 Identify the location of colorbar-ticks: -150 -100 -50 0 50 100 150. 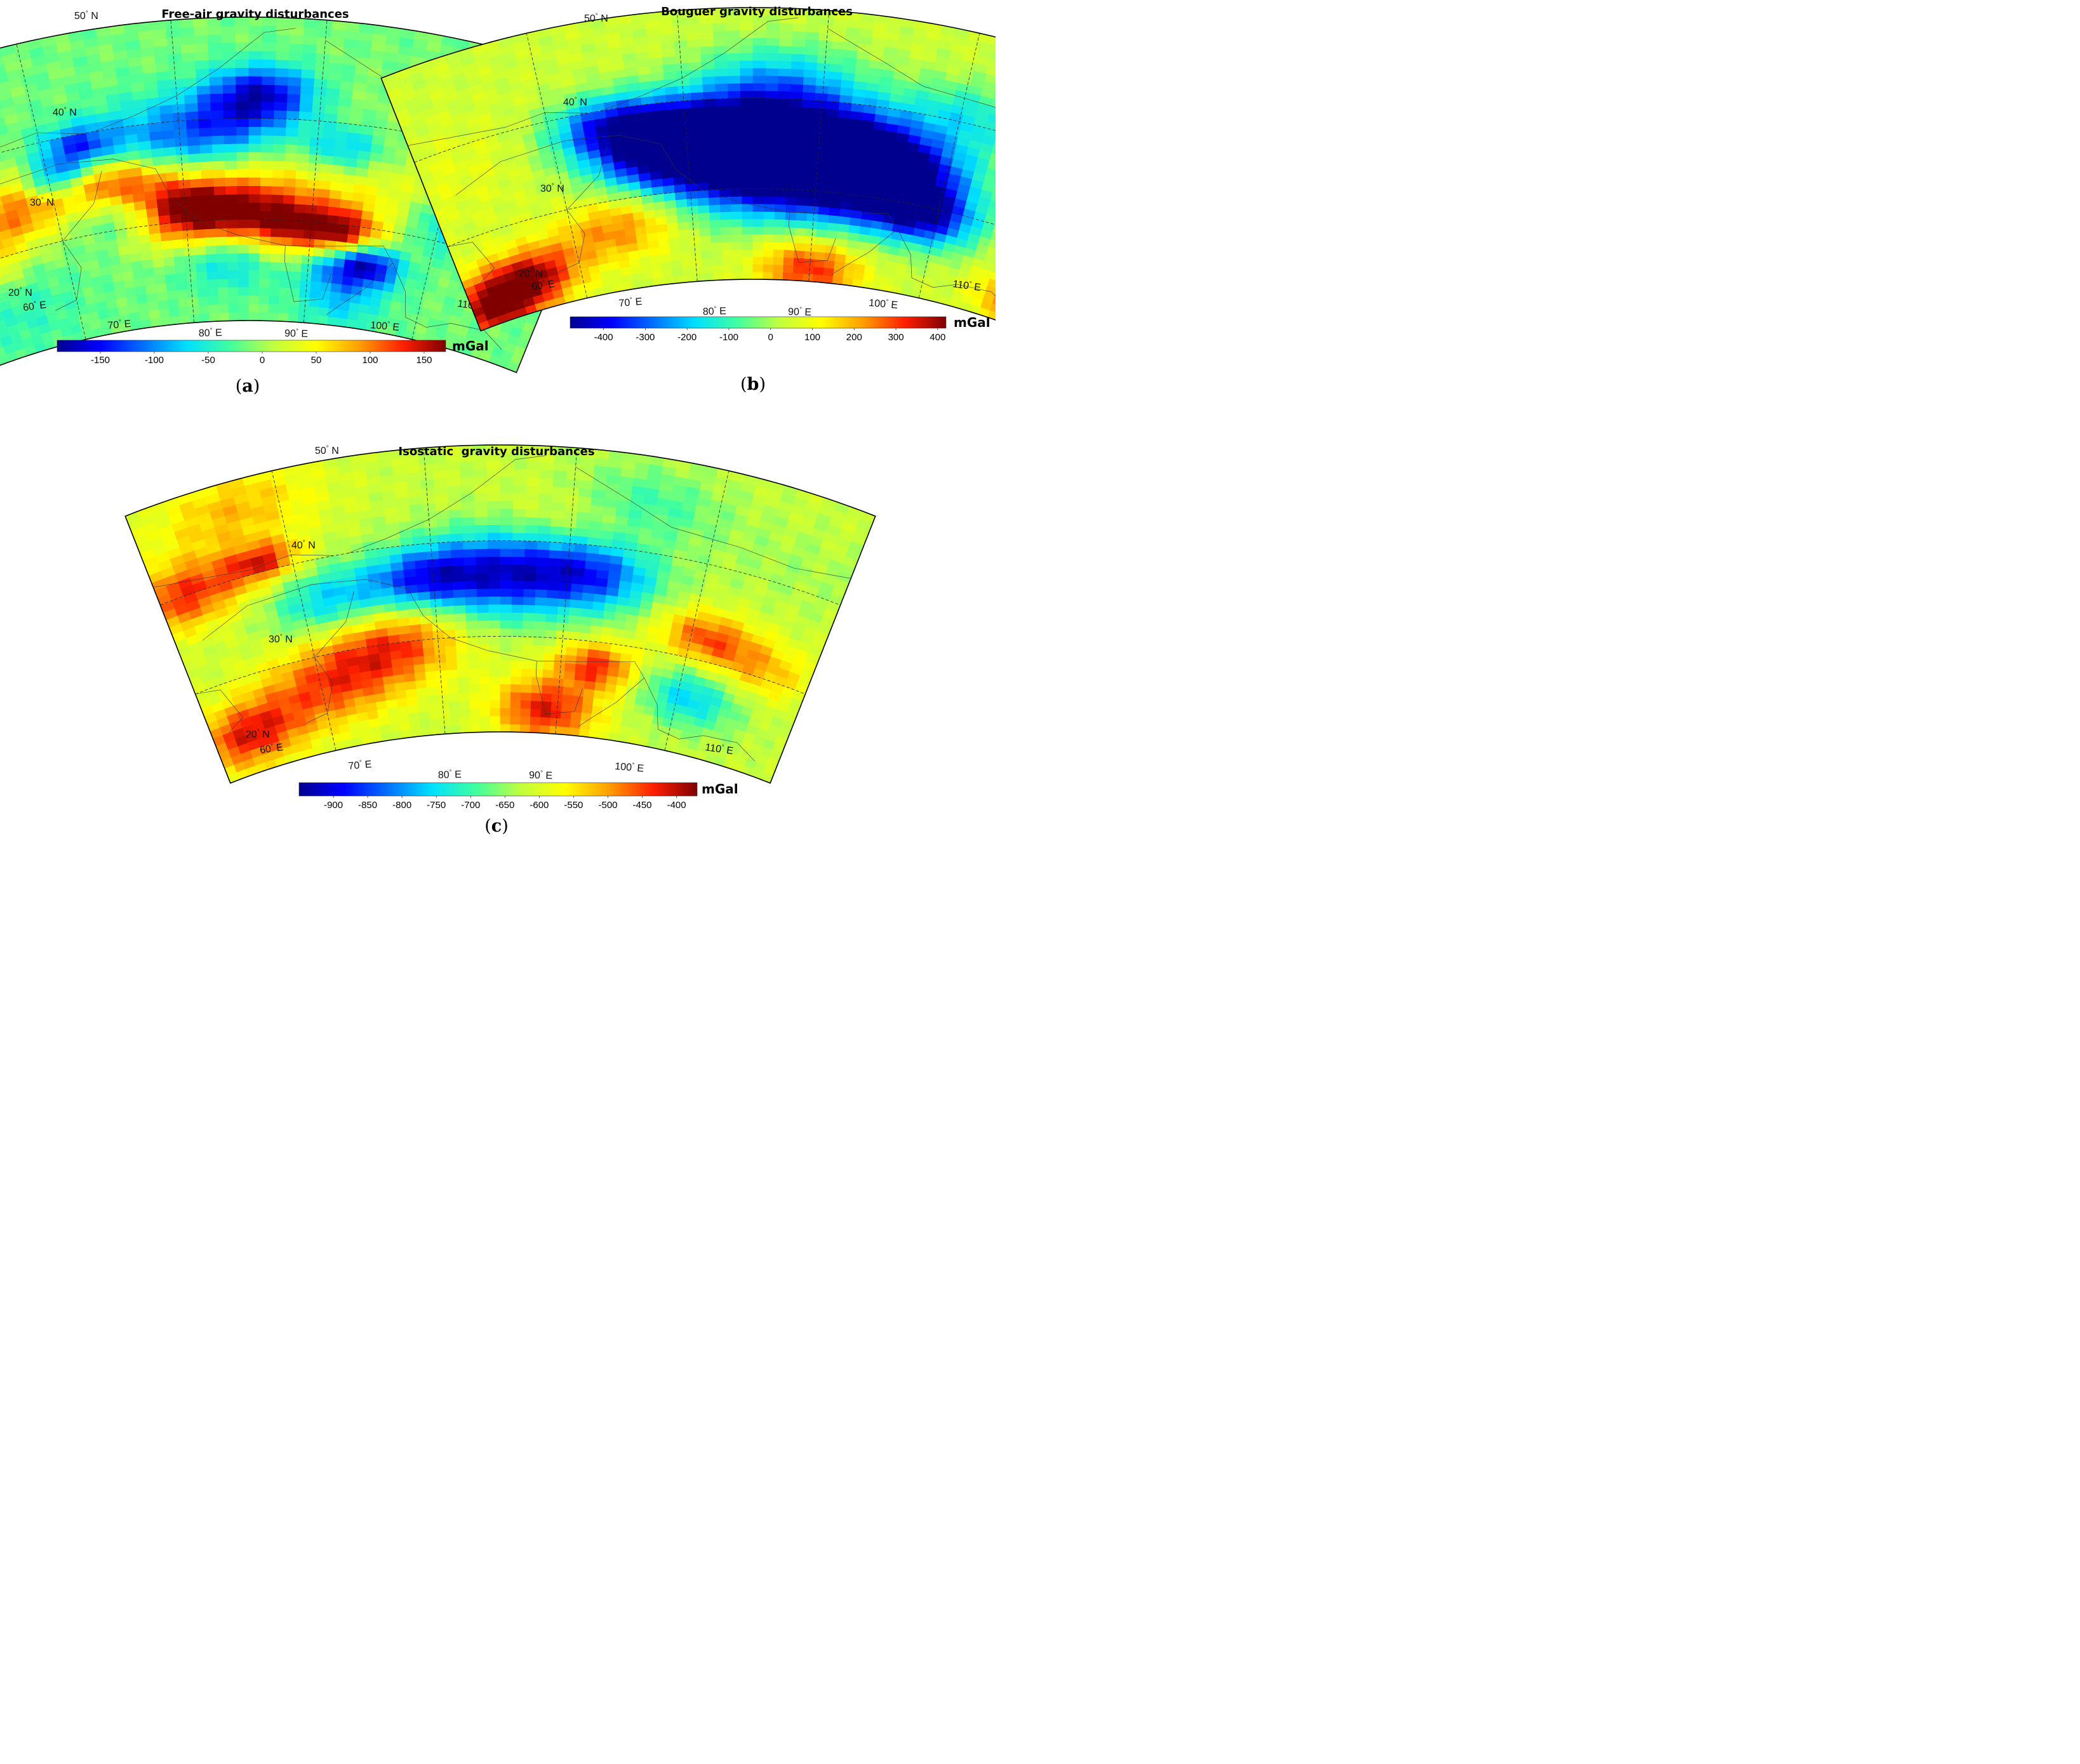
(261, 359).